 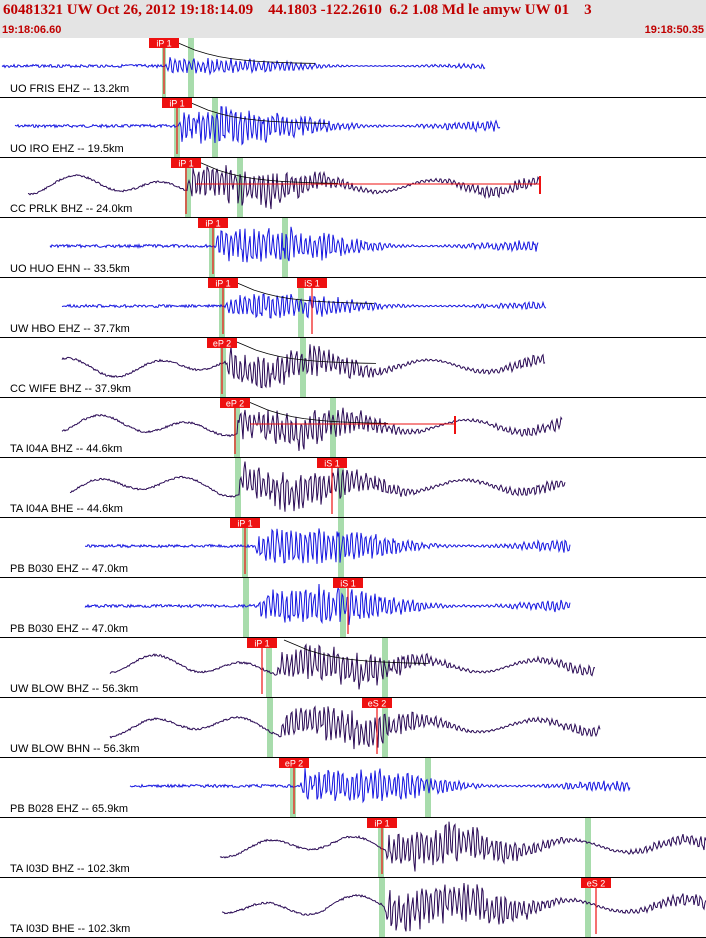 What do you see at coordinates (674, 30) in the screenshot?
I see `end-time: 19:18:50.35` at bounding box center [674, 30].